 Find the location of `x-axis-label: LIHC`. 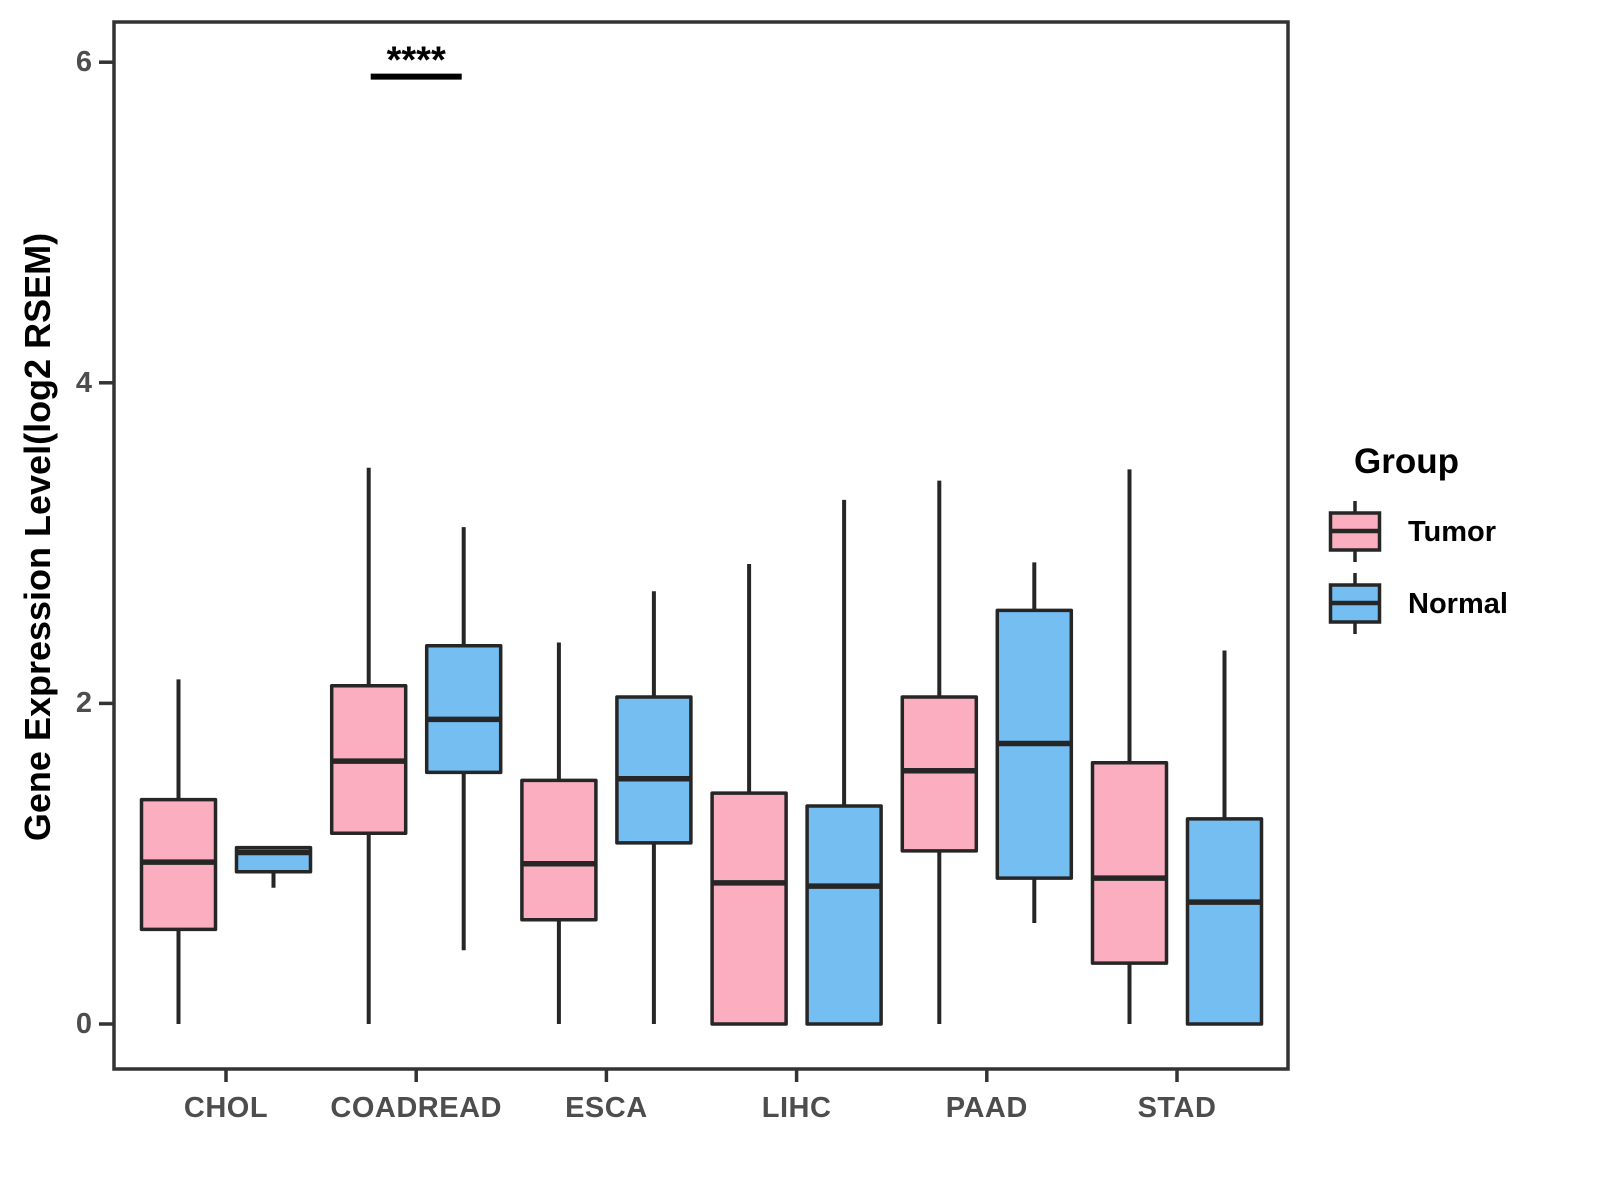

x-axis-label: LIHC is located at coordinates (796, 1108).